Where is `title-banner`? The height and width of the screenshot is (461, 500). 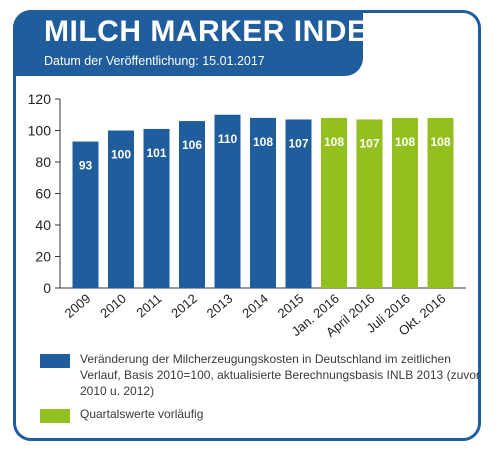 title-banner is located at coordinates (188, 43).